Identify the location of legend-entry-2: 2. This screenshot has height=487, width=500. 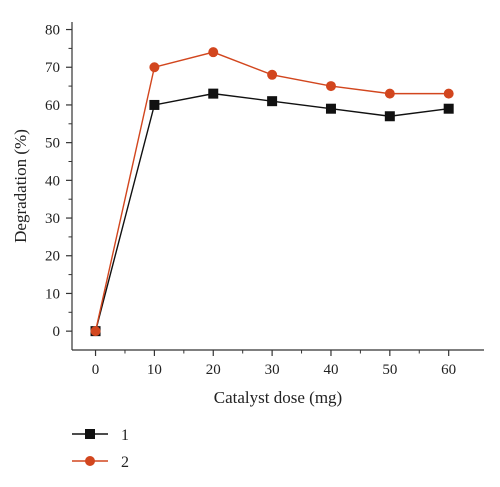
(100, 462).